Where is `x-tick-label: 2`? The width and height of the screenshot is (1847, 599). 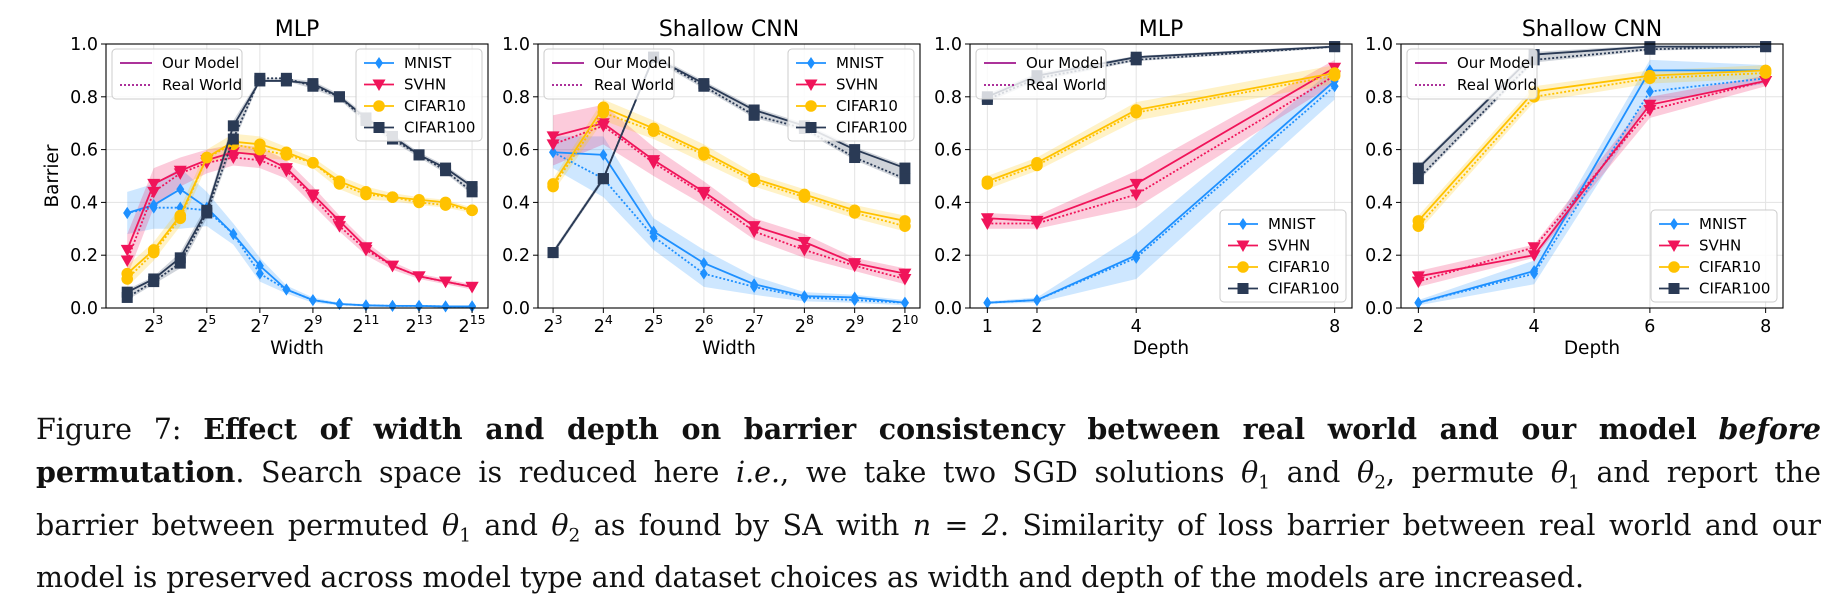
x-tick-label: 2 is located at coordinates (1036, 327).